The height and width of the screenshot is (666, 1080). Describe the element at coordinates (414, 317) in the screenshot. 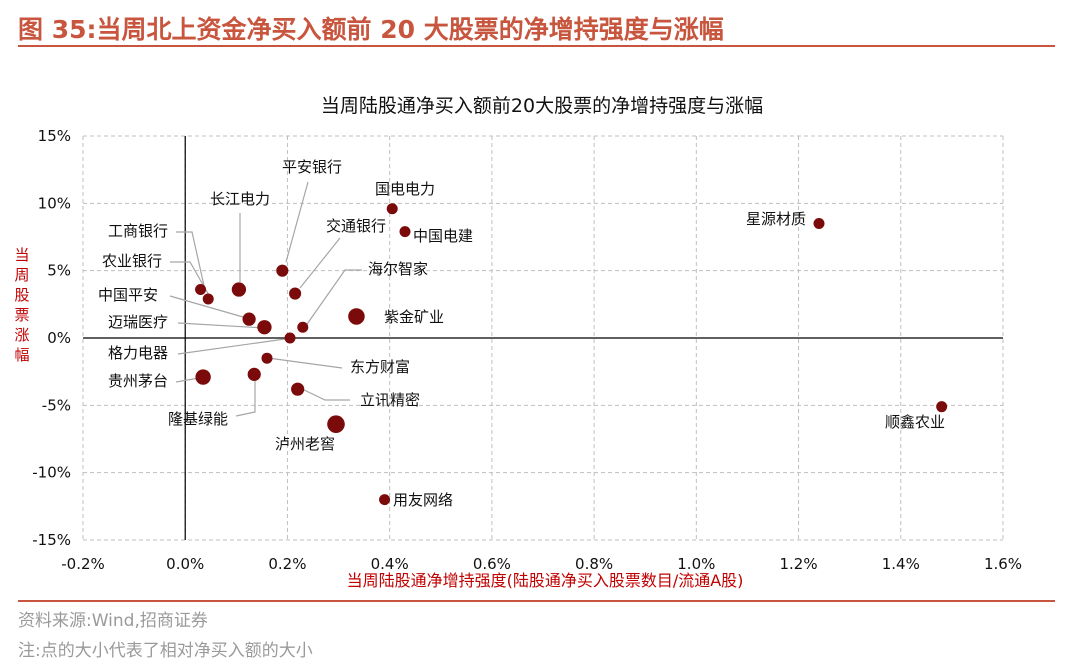

I see `point-label: 紫金矿业` at that location.